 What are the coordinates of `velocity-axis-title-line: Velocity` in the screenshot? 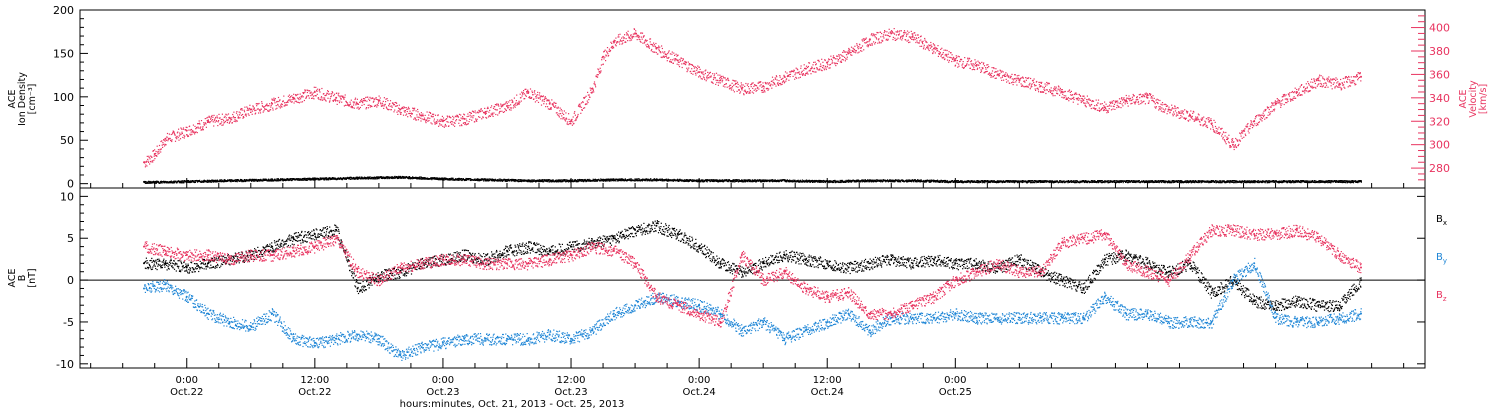 It's located at (1473, 99).